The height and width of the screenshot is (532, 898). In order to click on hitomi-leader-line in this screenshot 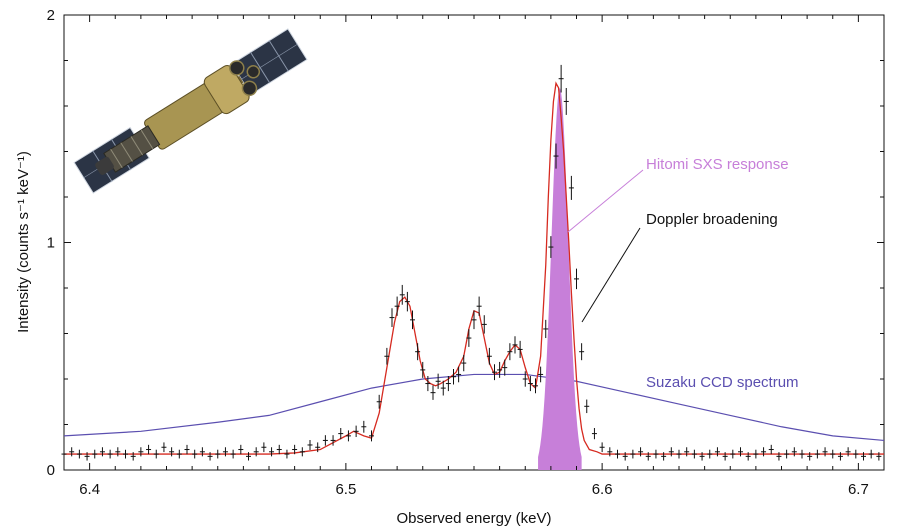, I will do `click(605, 201)`.